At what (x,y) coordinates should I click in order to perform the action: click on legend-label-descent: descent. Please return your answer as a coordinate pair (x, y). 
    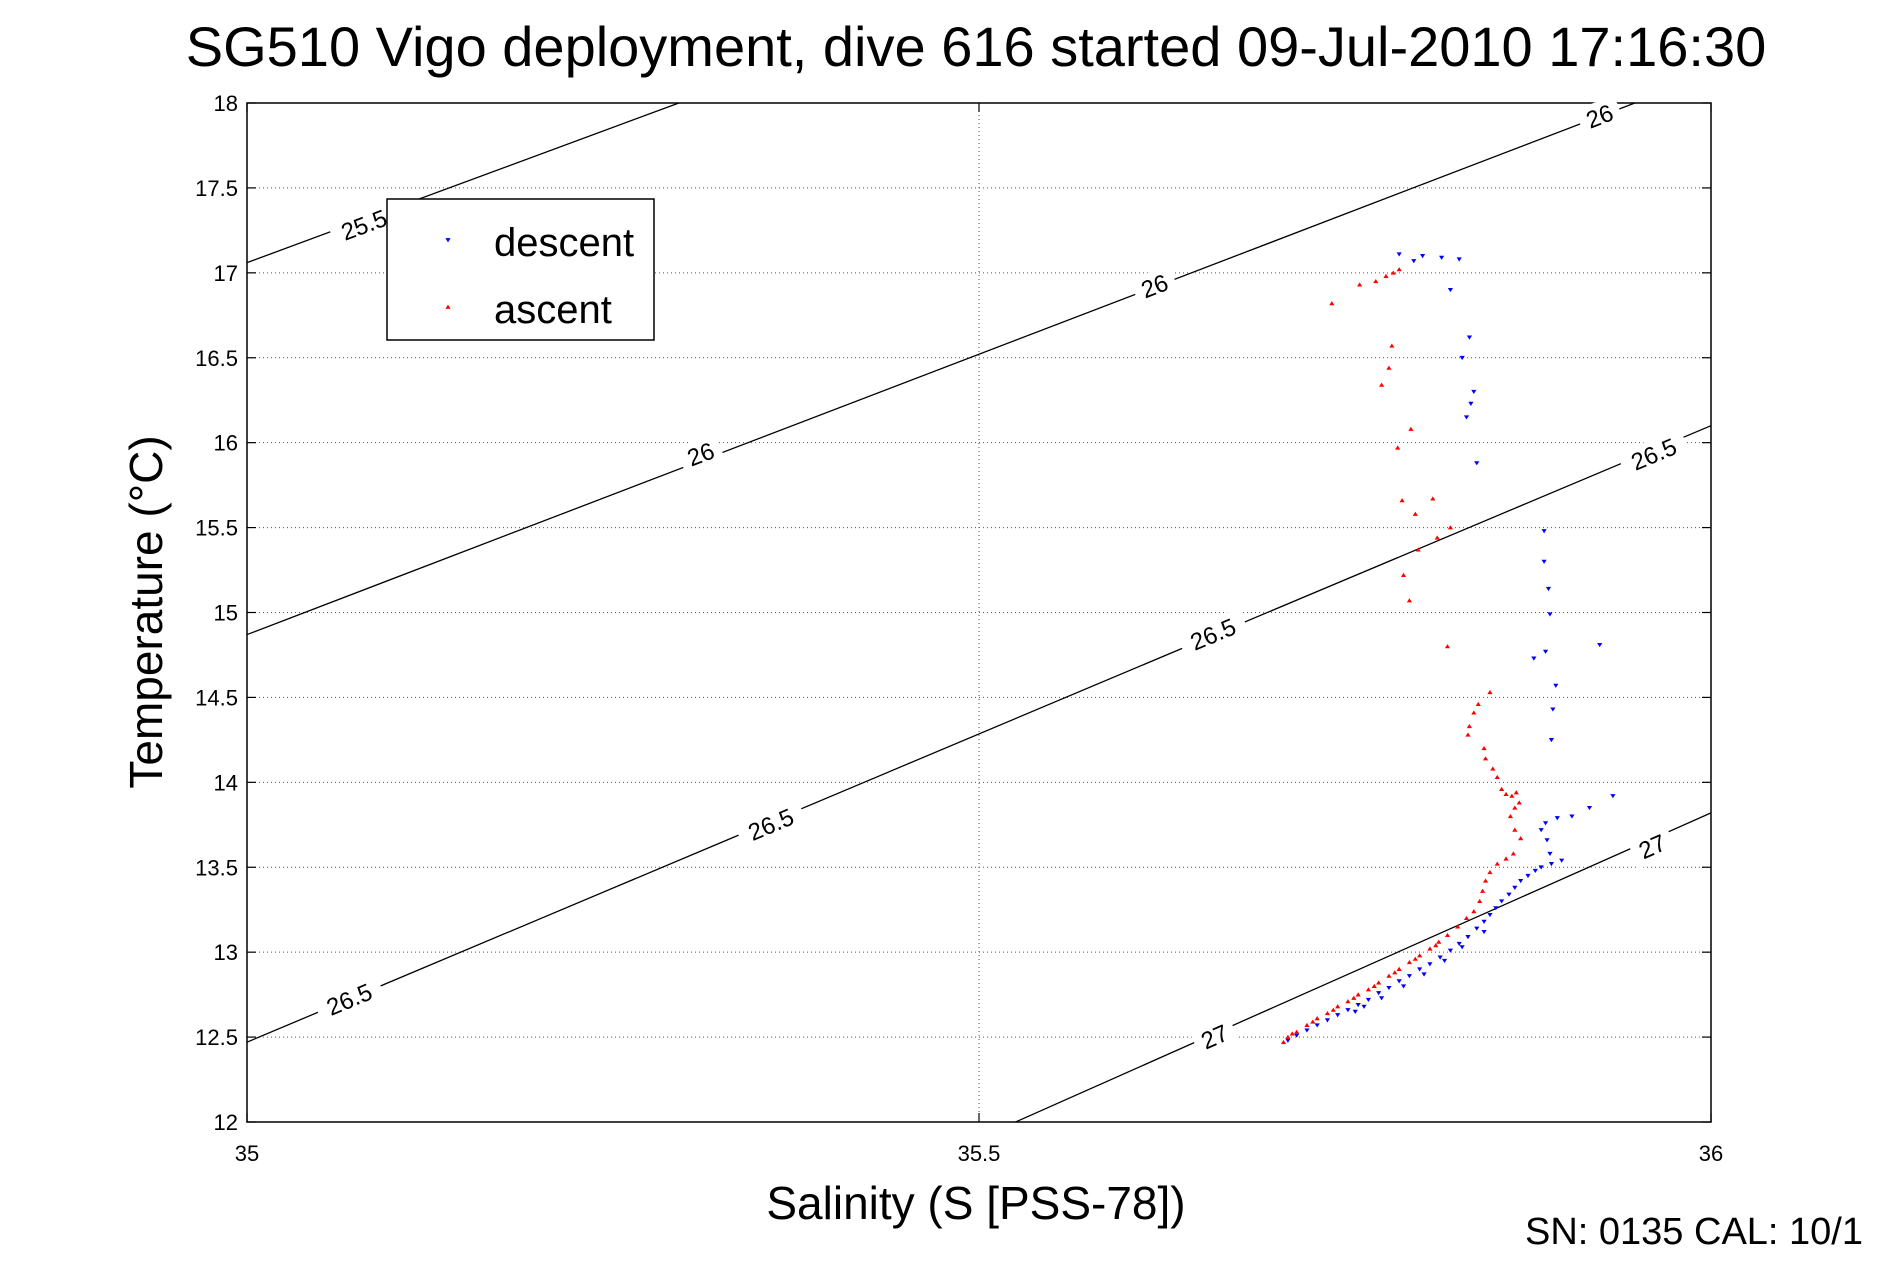
    Looking at the image, I should click on (564, 243).